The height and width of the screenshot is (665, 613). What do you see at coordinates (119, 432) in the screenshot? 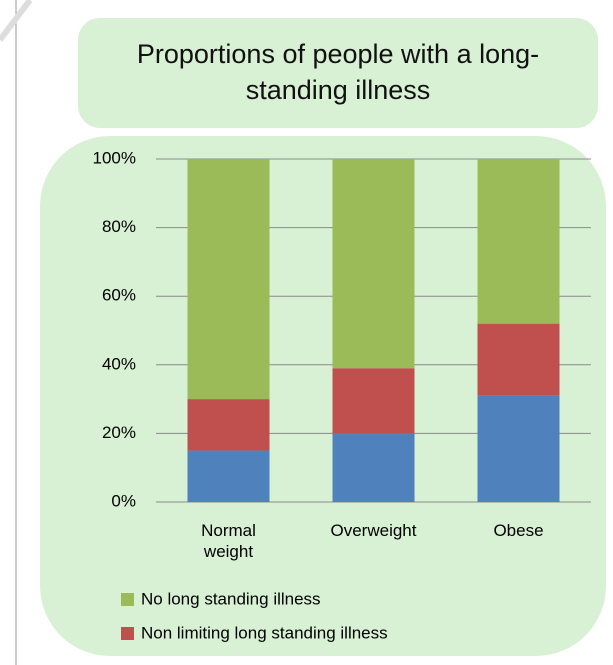
I see `y-tick-label: 20%` at bounding box center [119, 432].